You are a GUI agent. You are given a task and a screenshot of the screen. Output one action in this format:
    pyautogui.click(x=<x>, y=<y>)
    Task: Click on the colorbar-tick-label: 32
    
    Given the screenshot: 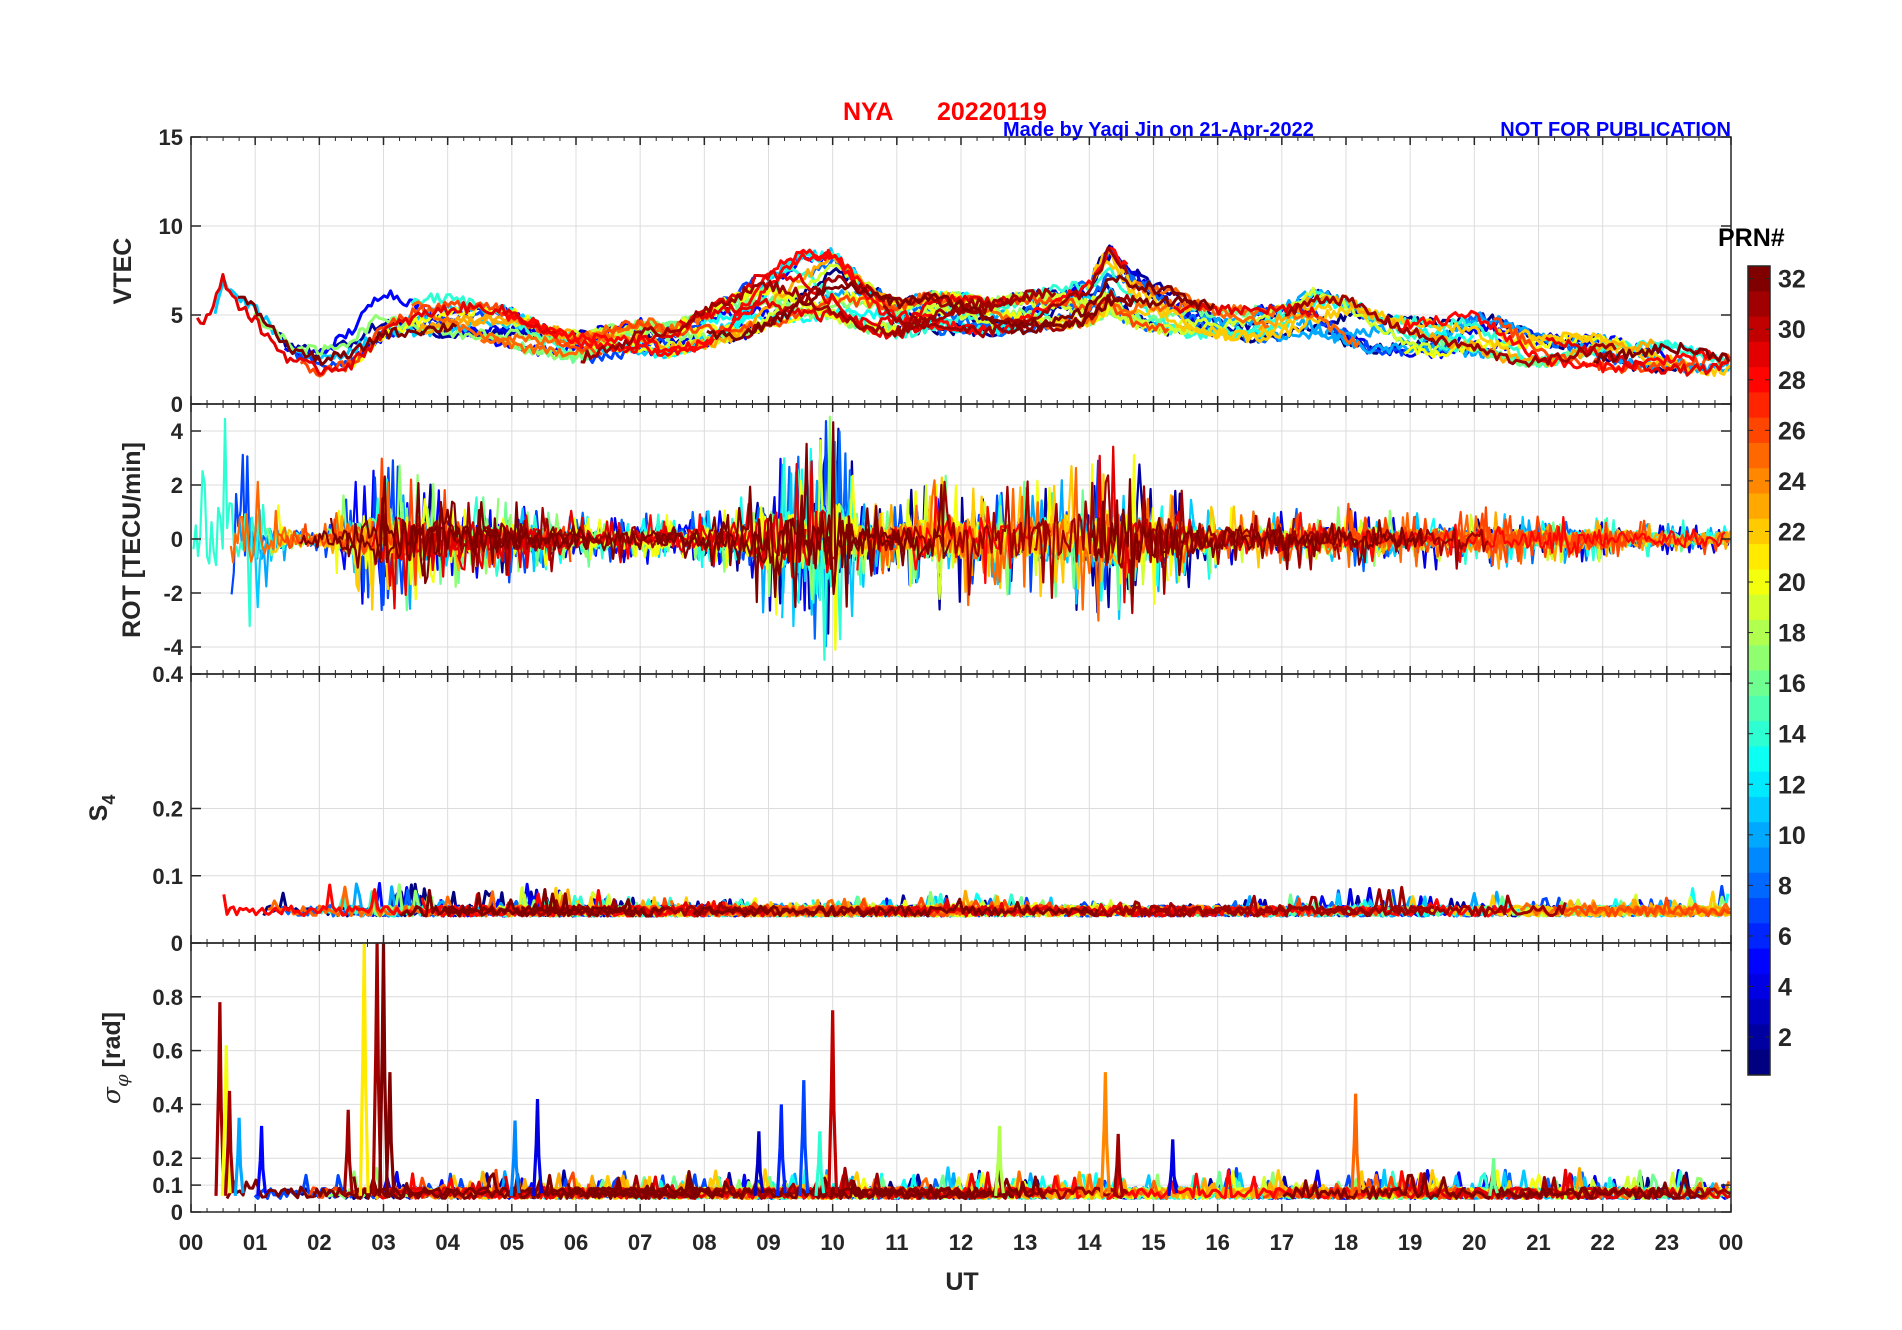 What is the action you would take?
    pyautogui.click(x=1792, y=280)
    